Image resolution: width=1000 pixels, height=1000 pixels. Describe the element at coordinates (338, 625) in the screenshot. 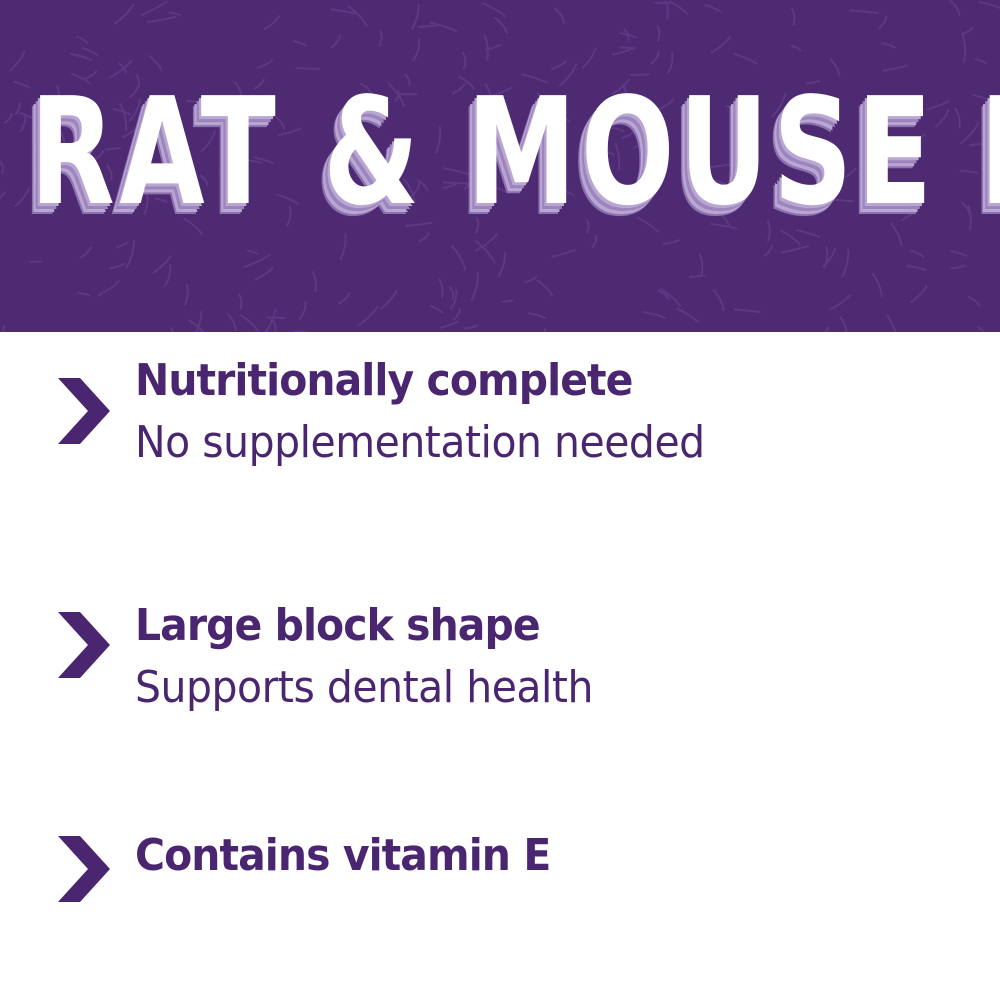

I see `feature-heading: Large block shape` at that location.